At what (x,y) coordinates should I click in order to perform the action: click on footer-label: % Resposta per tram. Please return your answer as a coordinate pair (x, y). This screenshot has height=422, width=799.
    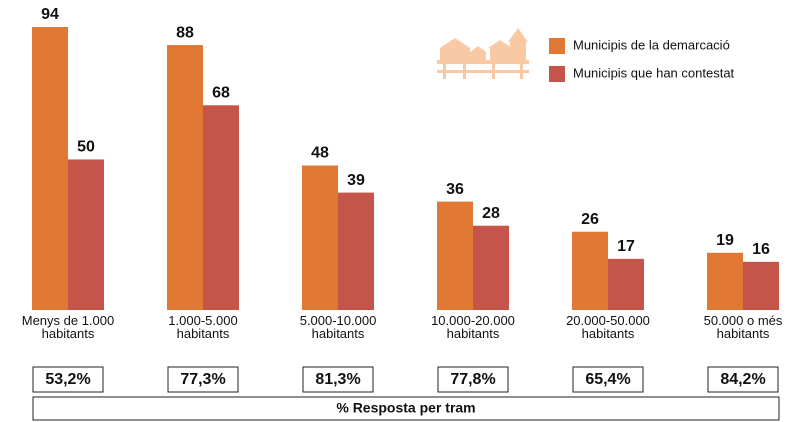
    Looking at the image, I should click on (405, 408).